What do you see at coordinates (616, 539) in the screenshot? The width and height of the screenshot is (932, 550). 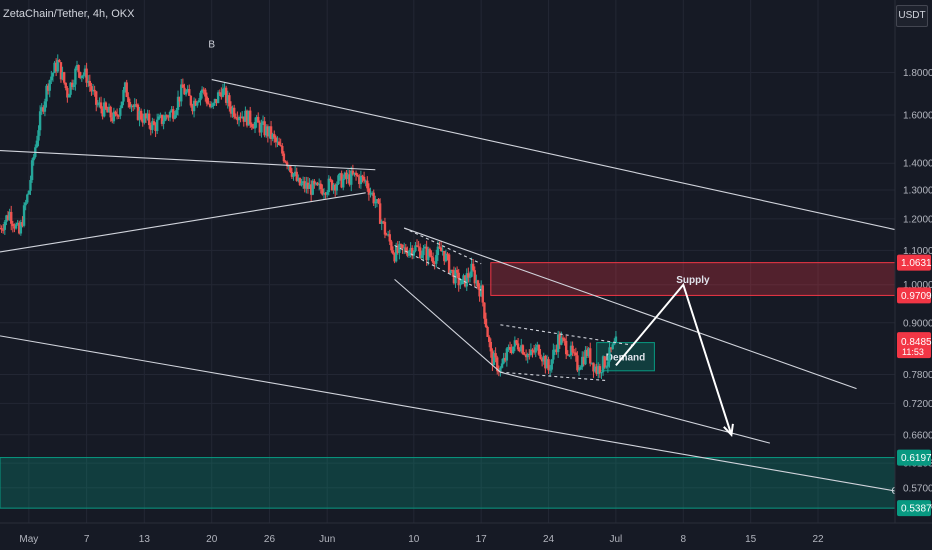 I see `time-tick-label: Jul` at bounding box center [616, 539].